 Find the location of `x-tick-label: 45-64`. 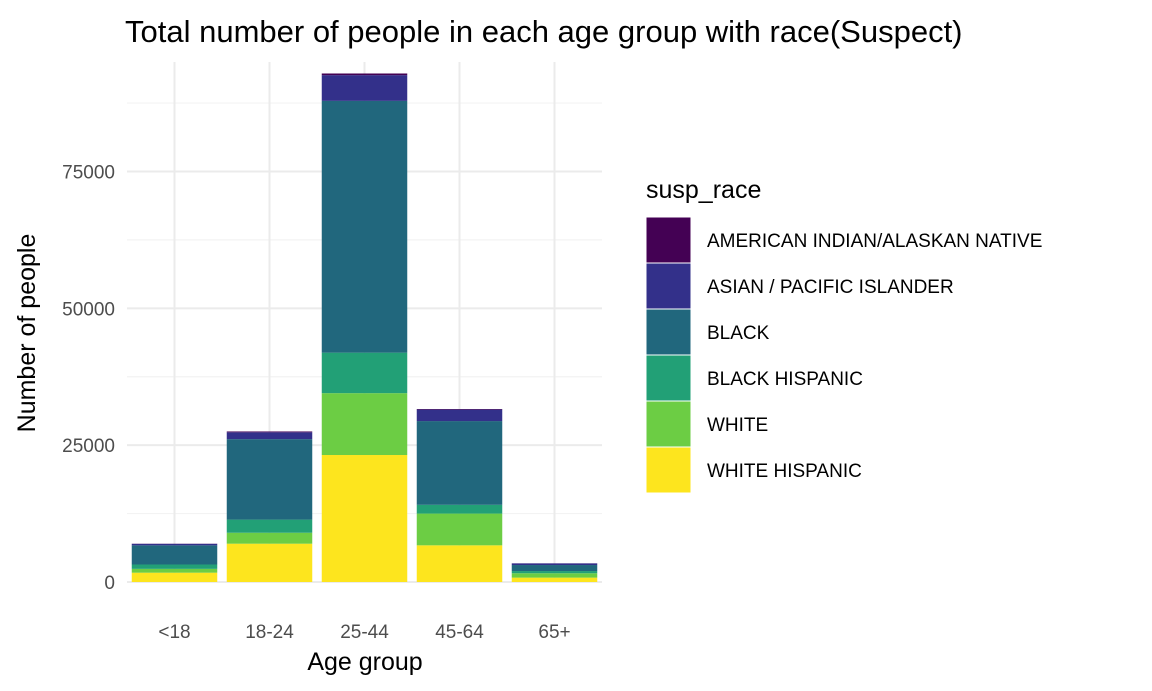

x-tick-label: 45-64 is located at coordinates (459, 632).